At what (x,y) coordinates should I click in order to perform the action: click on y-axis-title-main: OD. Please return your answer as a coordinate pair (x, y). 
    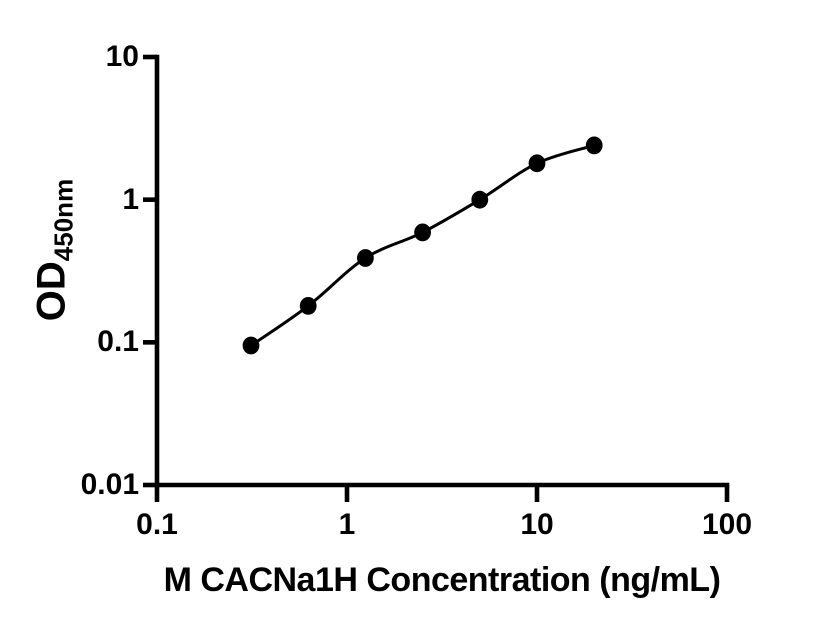
    Looking at the image, I should click on (51, 291).